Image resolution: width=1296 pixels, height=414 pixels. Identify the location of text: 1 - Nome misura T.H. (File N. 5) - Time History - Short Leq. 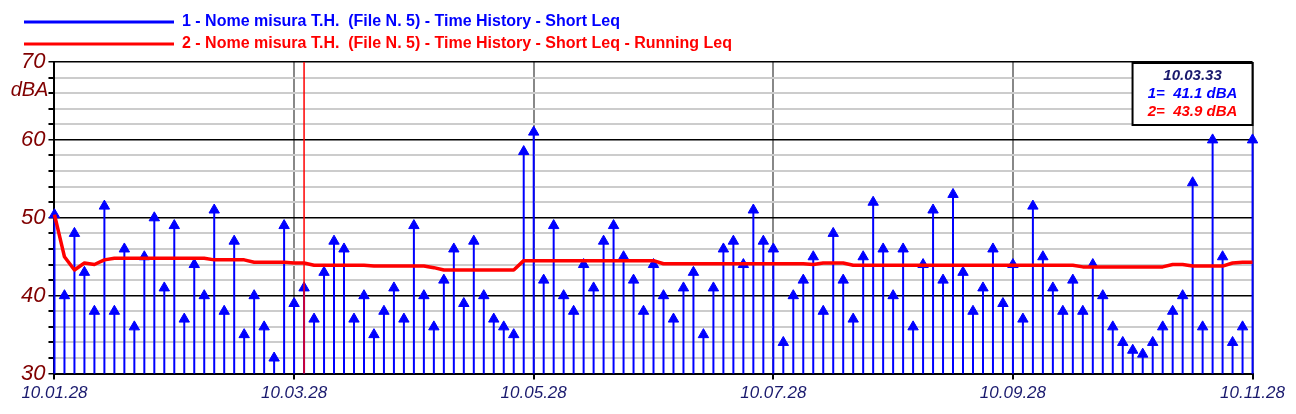
(401, 21).